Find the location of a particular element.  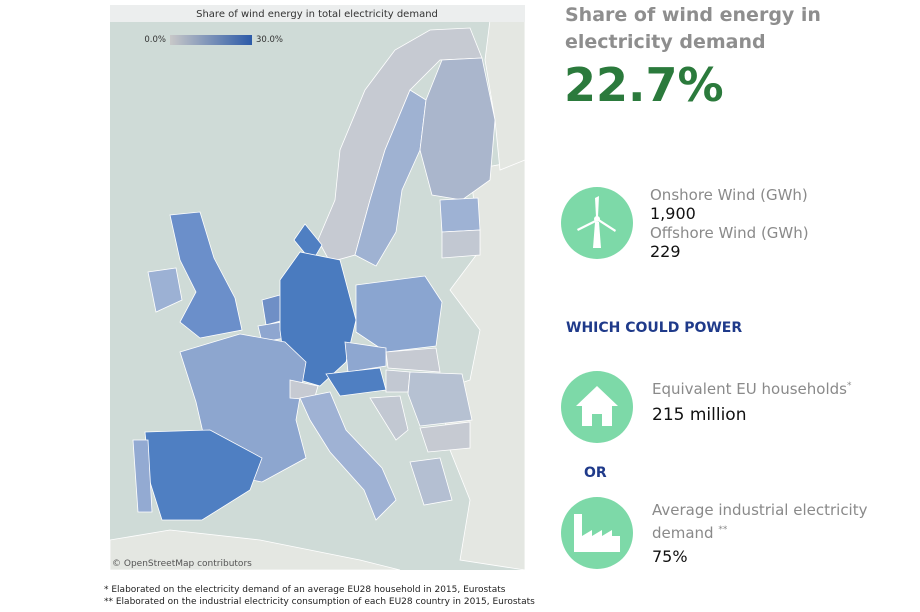

wind-icon is located at coordinates (597, 223).